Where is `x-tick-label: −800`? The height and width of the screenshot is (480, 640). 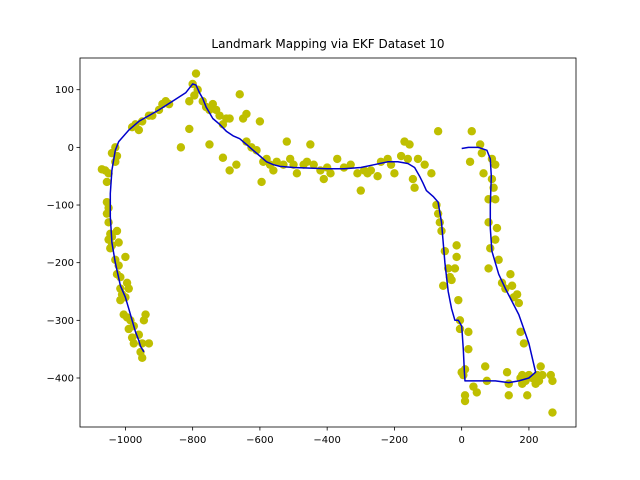
x-tick-label: −800 is located at coordinates (192, 440).